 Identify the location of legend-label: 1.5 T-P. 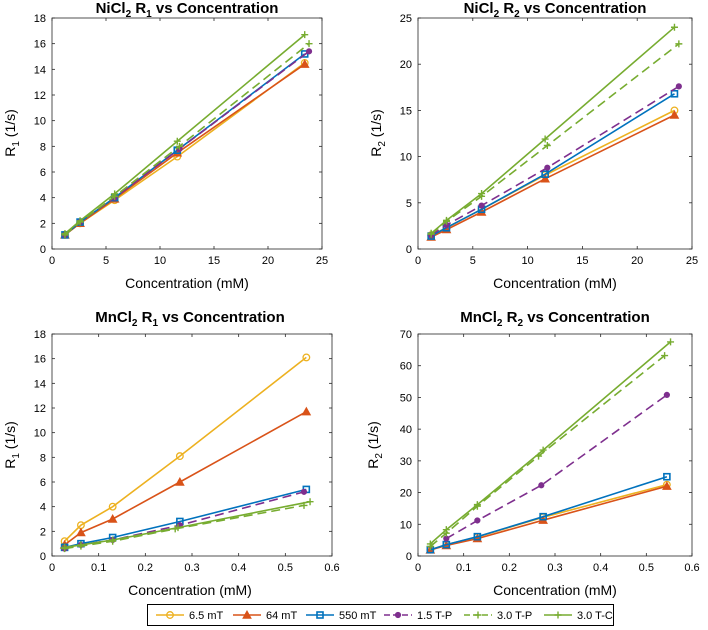
(434, 616).